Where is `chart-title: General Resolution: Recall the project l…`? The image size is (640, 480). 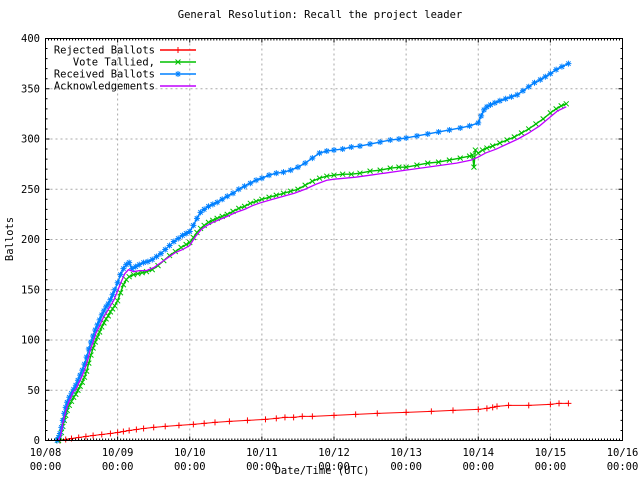 chart-title: General Resolution: Recall the project l… is located at coordinates (320, 15).